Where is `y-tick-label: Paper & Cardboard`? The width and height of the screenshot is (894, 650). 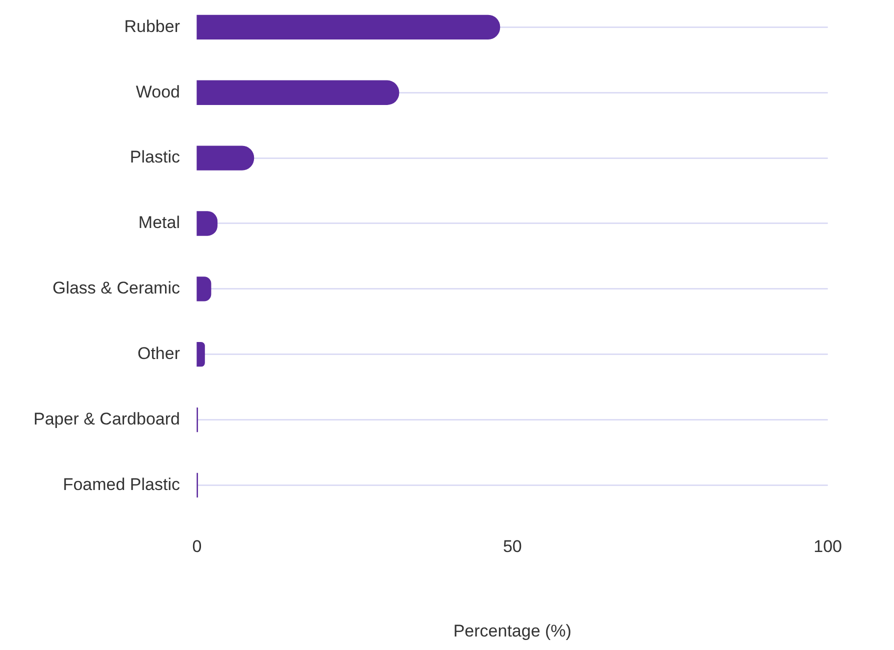
y-tick-label: Paper & Cardboard is located at coordinates (107, 418).